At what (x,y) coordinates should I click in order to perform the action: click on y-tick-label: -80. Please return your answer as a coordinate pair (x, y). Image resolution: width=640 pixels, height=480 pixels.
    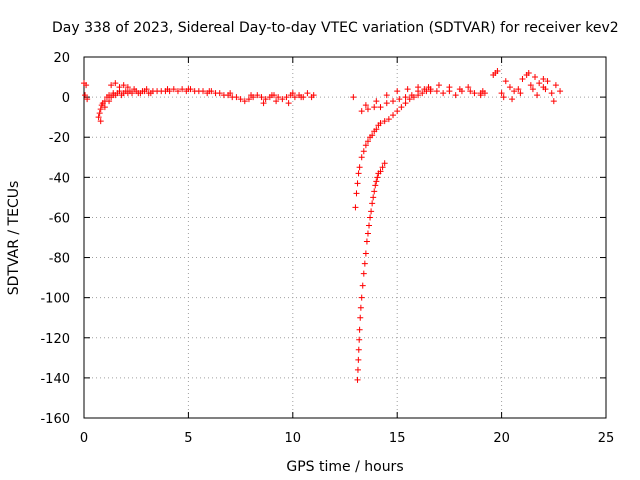
    Looking at the image, I should click on (59, 259).